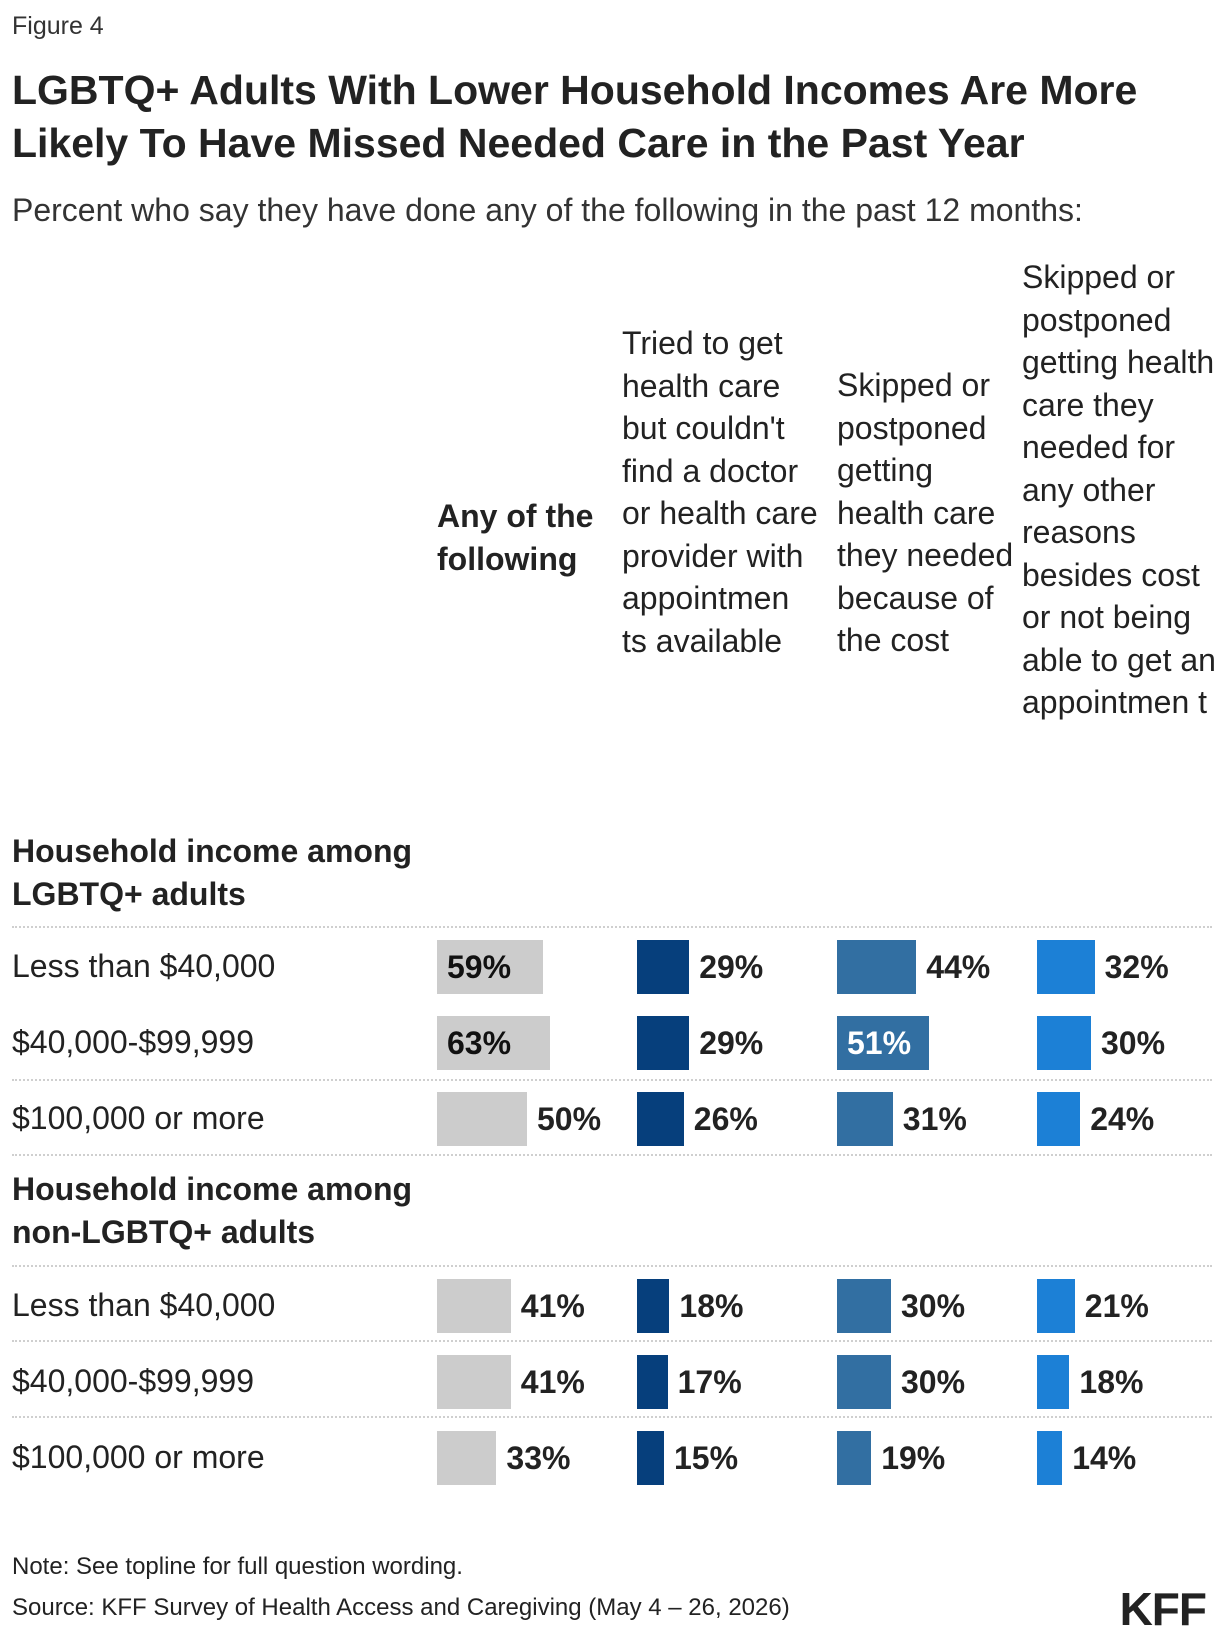 The image size is (1220, 1636). What do you see at coordinates (212, 1210) in the screenshot?
I see `group-label-non-lgbtq: Household income among non-LGBTQ+ adults` at bounding box center [212, 1210].